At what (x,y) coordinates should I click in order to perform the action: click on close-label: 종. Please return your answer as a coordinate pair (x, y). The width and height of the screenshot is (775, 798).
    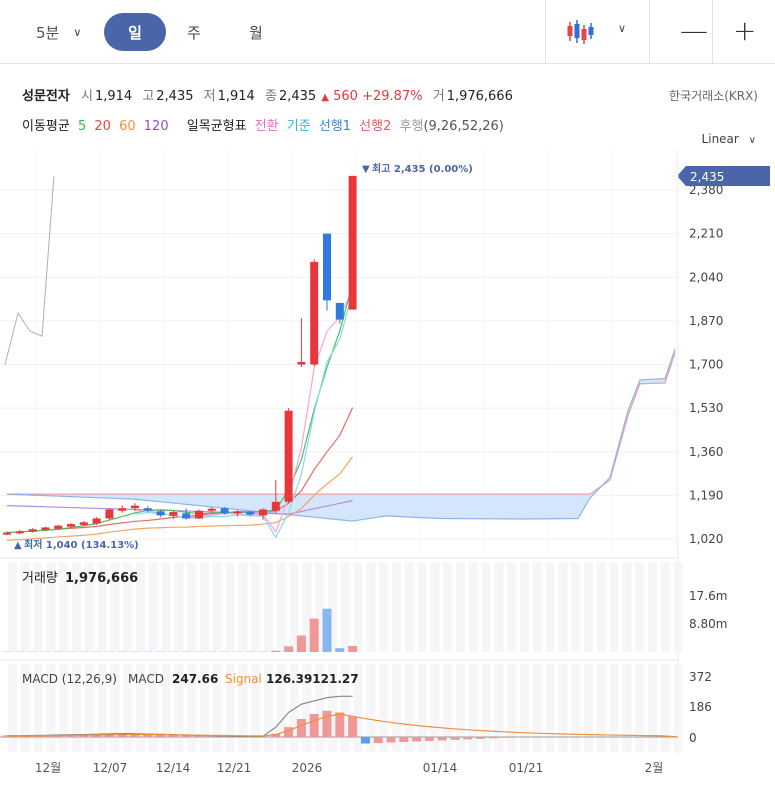
    Looking at the image, I should click on (271, 96).